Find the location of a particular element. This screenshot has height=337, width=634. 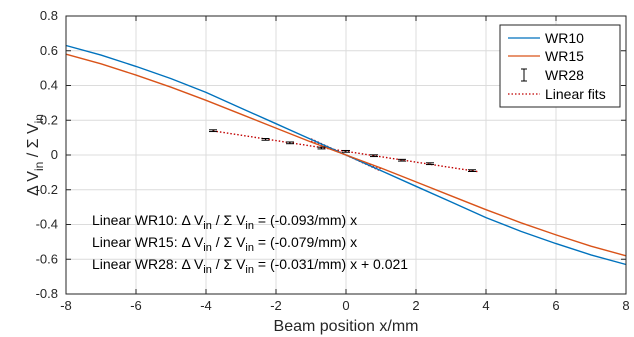

x-tick-label: 0 is located at coordinates (345, 305).